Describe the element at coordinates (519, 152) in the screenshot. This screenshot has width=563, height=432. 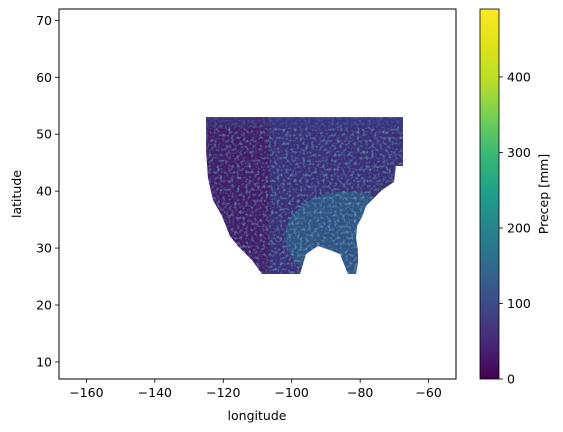
I see `colorbar-tick-label: 300` at that location.